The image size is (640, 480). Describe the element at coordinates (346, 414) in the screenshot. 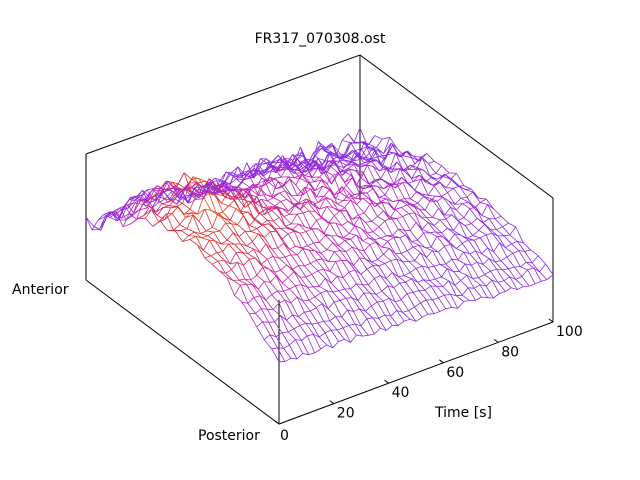

I see `time-tick-label: 20` at that location.